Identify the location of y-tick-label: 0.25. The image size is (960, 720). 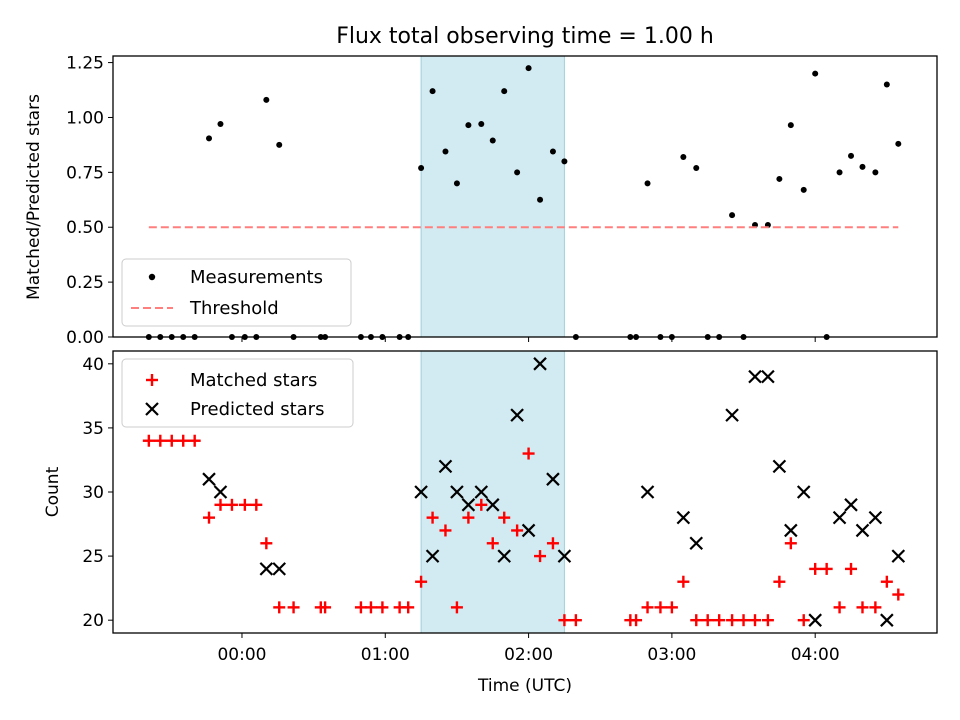
(85, 283).